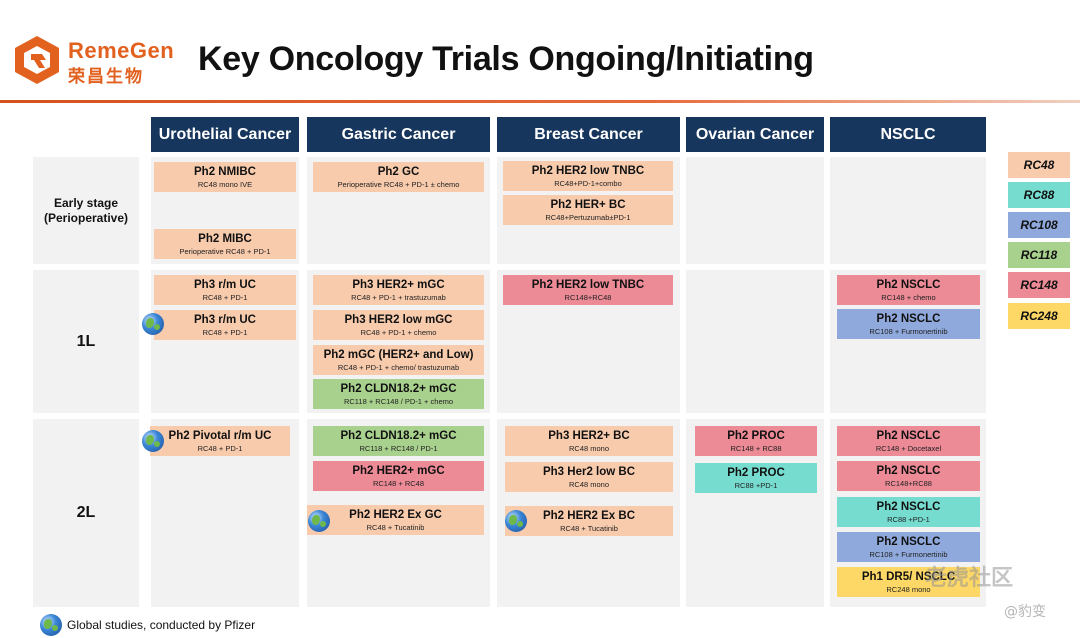 The width and height of the screenshot is (1080, 638). I want to click on trial-box: Ph2 HER+ BC RC48+Pertuzumab±PD-1, so click(588, 210).